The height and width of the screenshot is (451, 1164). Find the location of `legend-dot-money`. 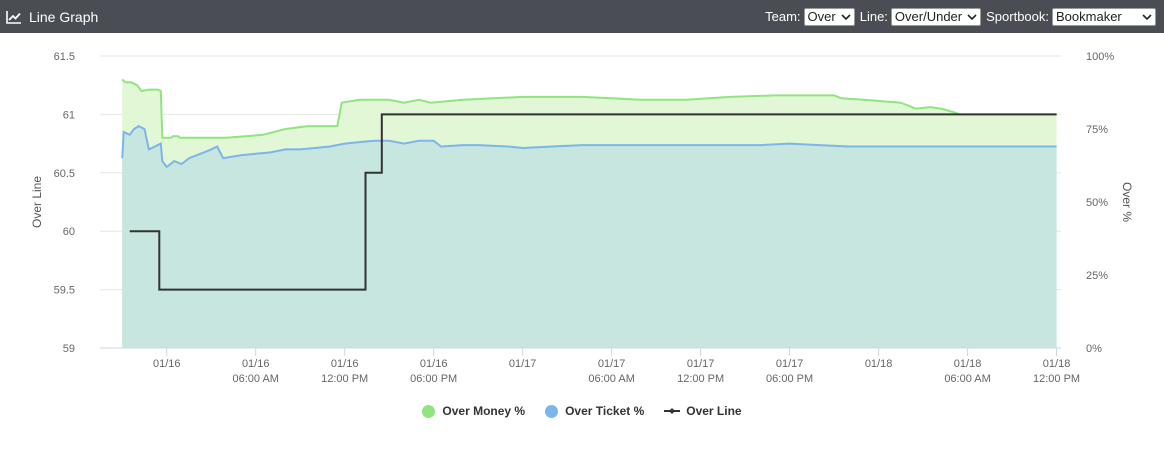

legend-dot-money is located at coordinates (429, 411).